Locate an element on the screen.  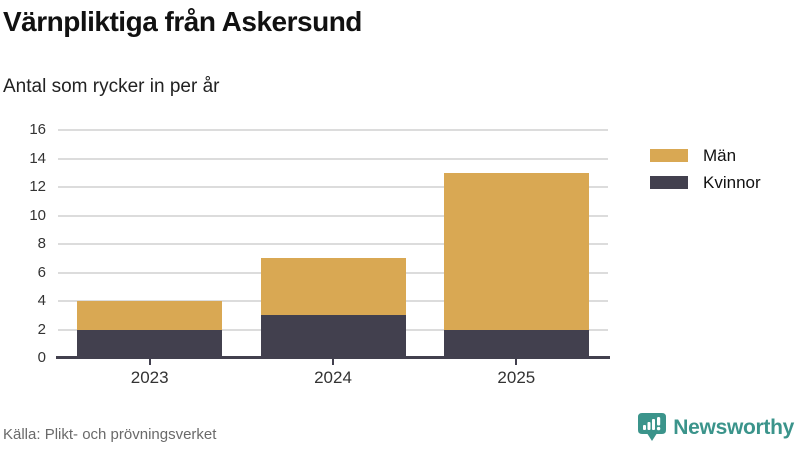
legend-item-kvinnor: Kvinnor is located at coordinates (705, 182).